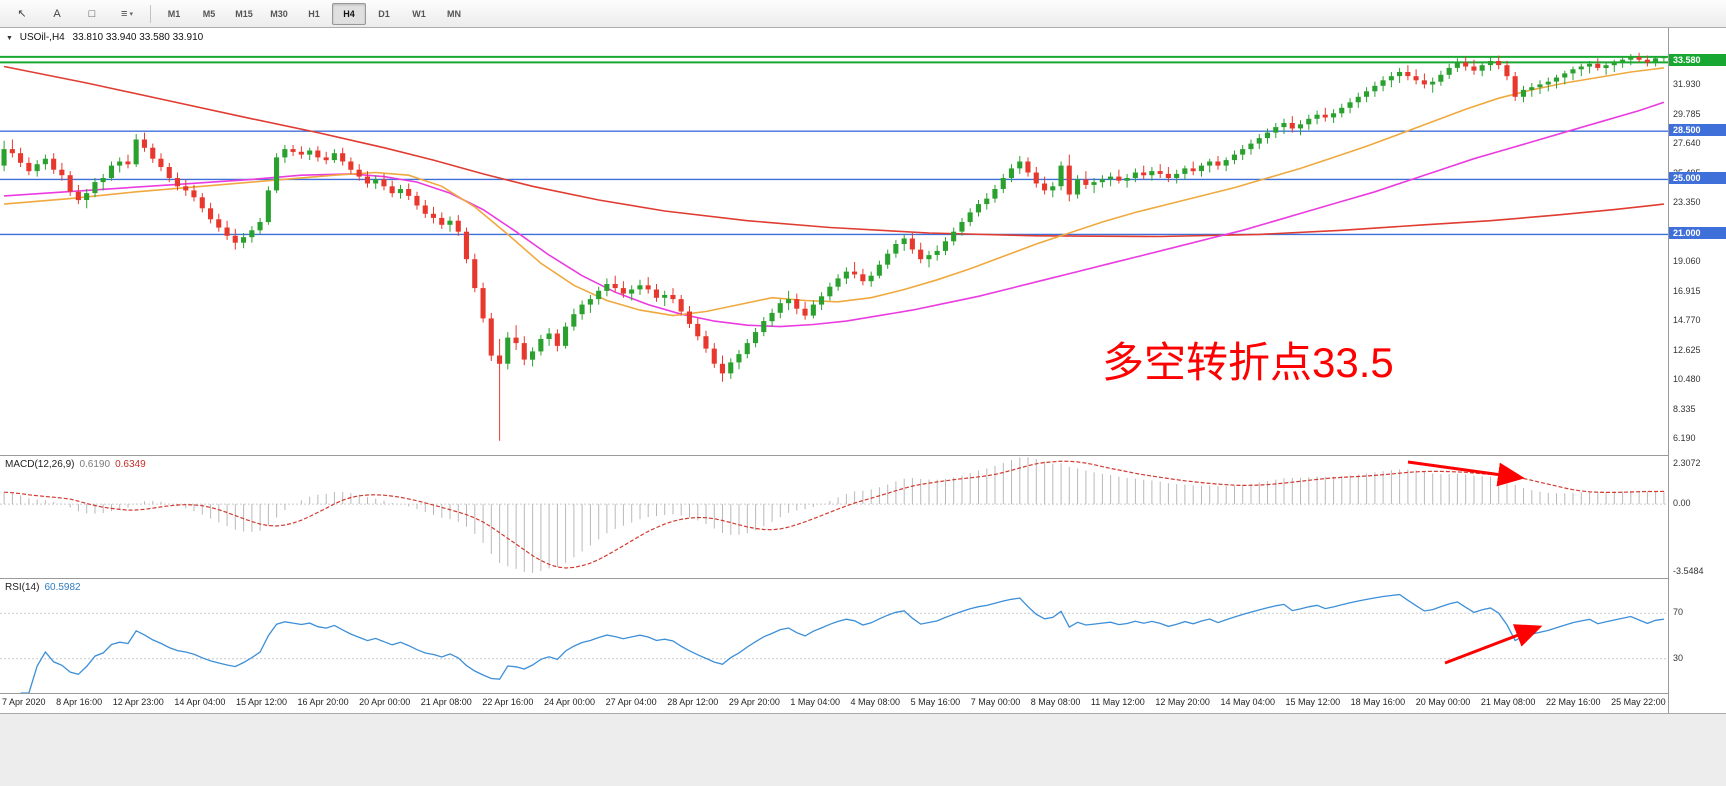  What do you see at coordinates (323, 702) in the screenshot?
I see `time-label: 16 Apr 20:00` at bounding box center [323, 702].